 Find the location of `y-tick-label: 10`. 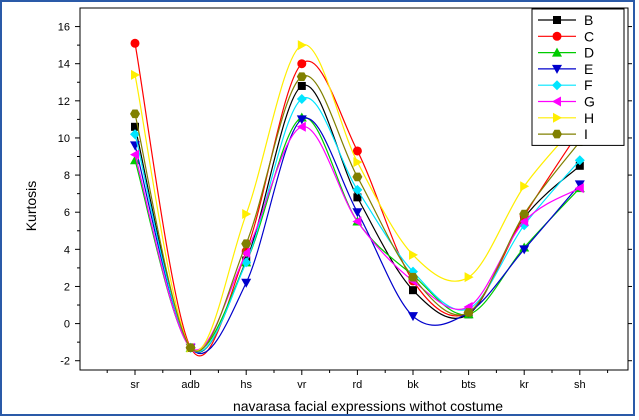

y-tick-label: 10 is located at coordinates (64, 139).